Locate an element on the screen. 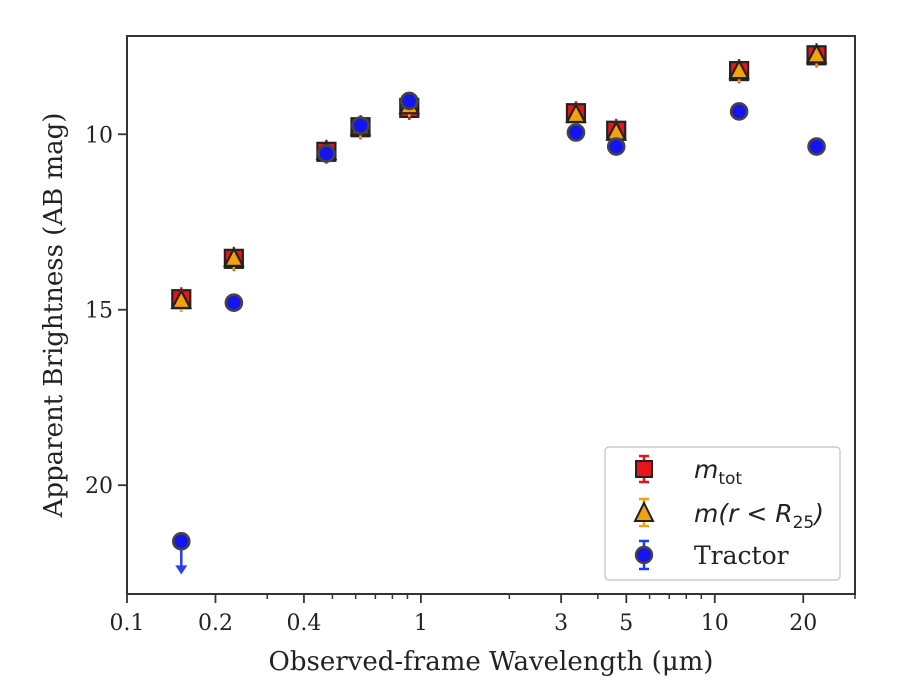 The height and width of the screenshot is (700, 900). upper-limit-arrow-head is located at coordinates (181, 570).